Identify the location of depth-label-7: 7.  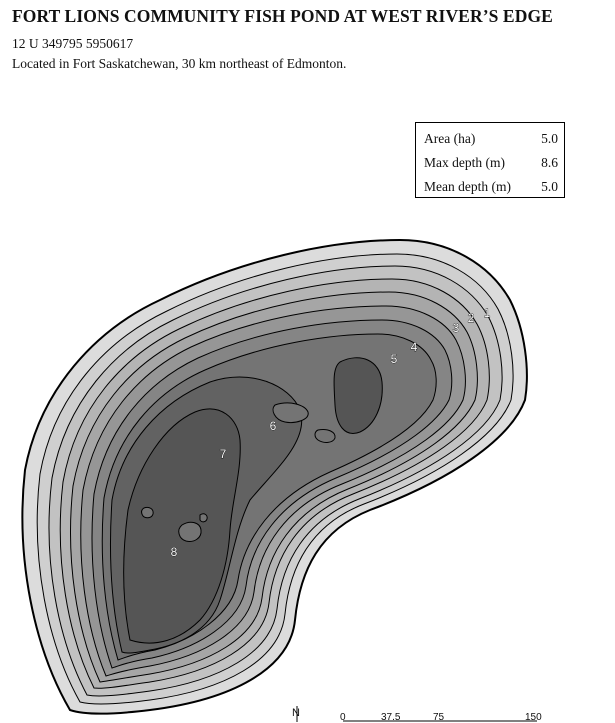
(223, 454).